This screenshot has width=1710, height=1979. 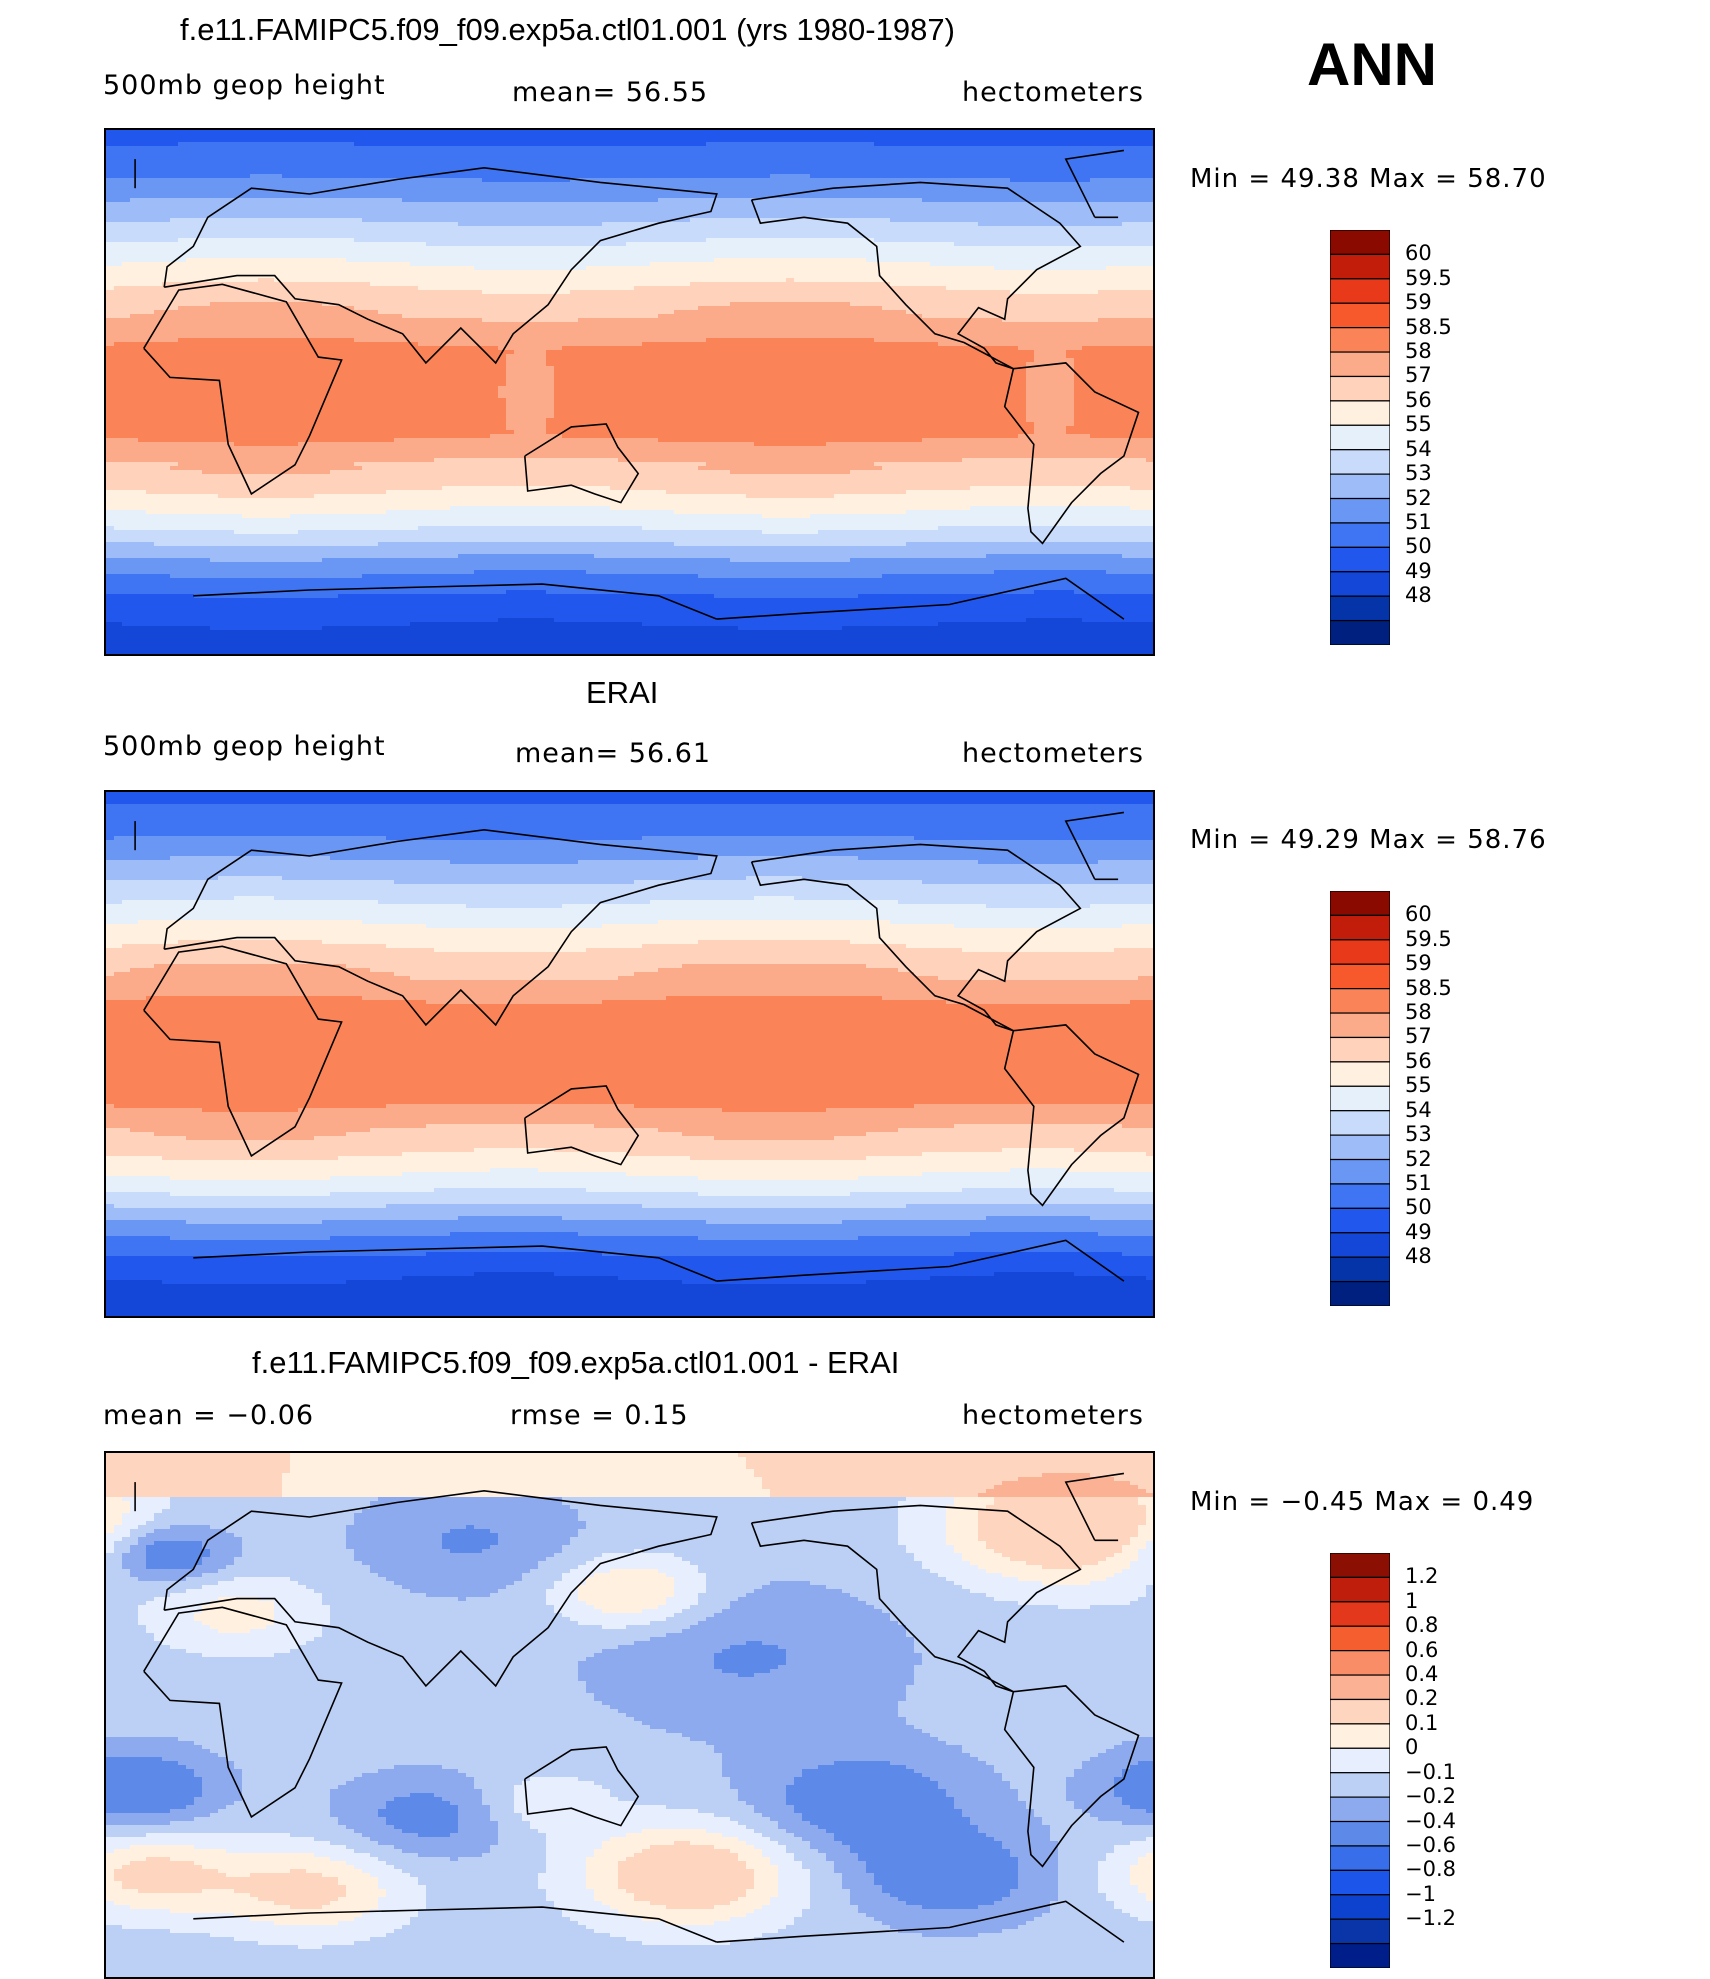 I want to click on panel3-minmax: Min = −0.45 Max = 0.49, so click(x=1362, y=1502).